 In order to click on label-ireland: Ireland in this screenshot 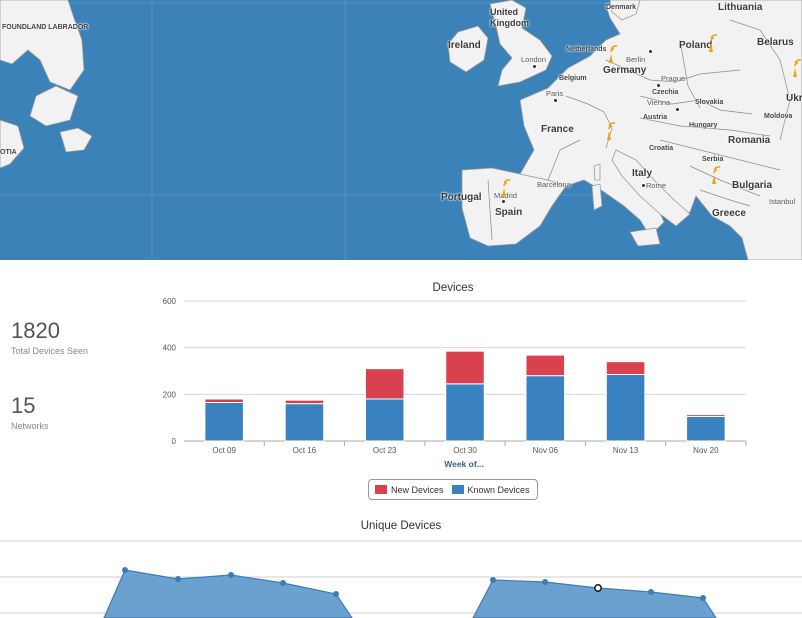, I will do `click(464, 45)`.